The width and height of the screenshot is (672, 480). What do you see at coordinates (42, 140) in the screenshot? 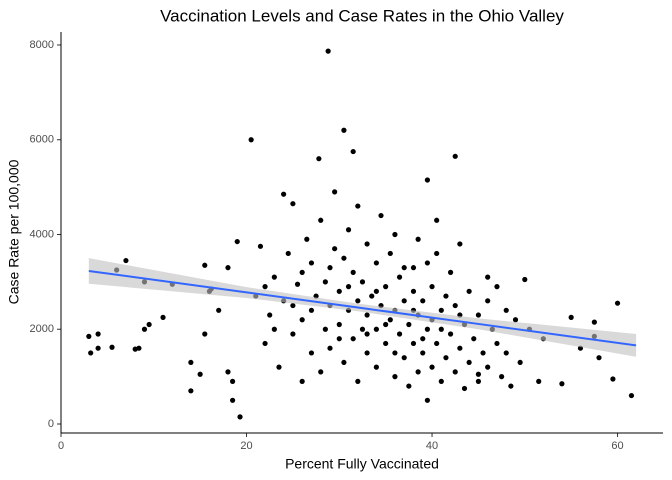
I see `y-tick-label: 6000` at bounding box center [42, 140].